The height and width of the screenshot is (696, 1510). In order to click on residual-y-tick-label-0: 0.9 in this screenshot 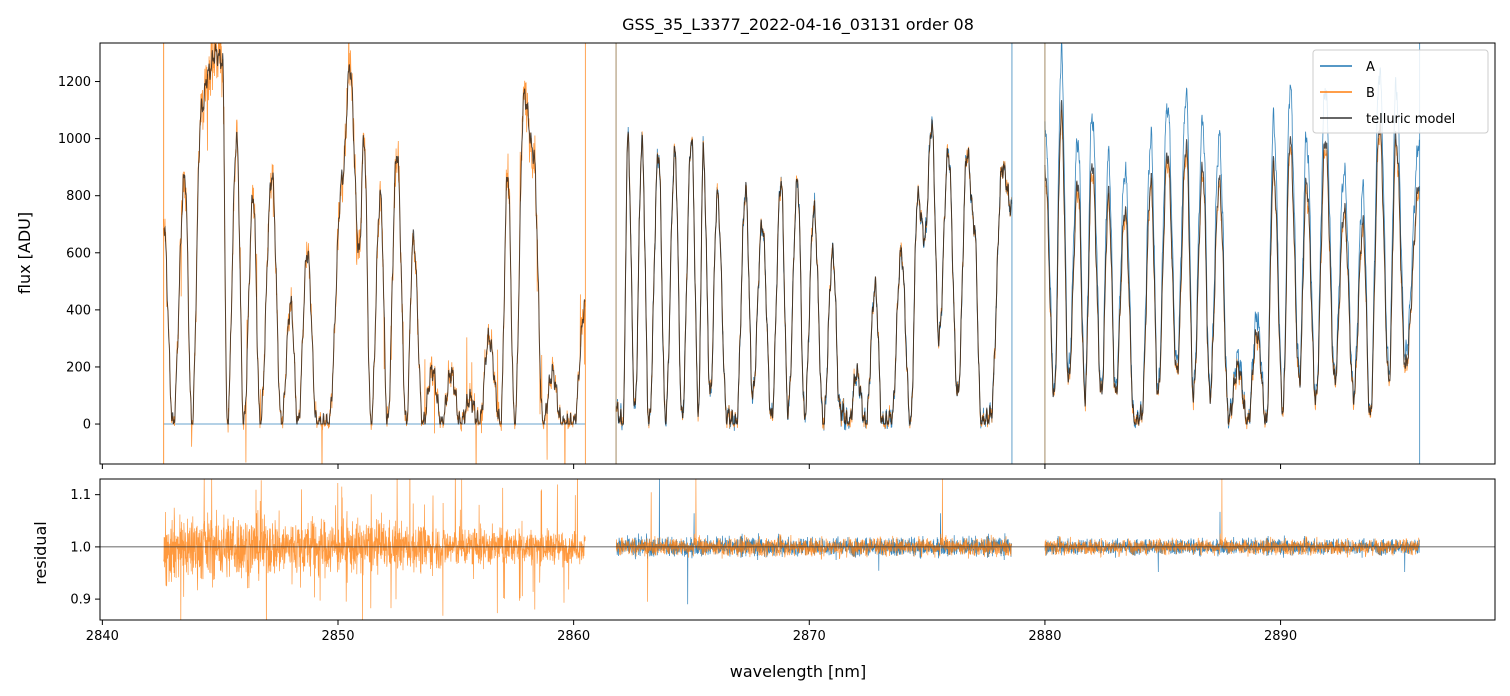, I will do `click(80, 600)`.